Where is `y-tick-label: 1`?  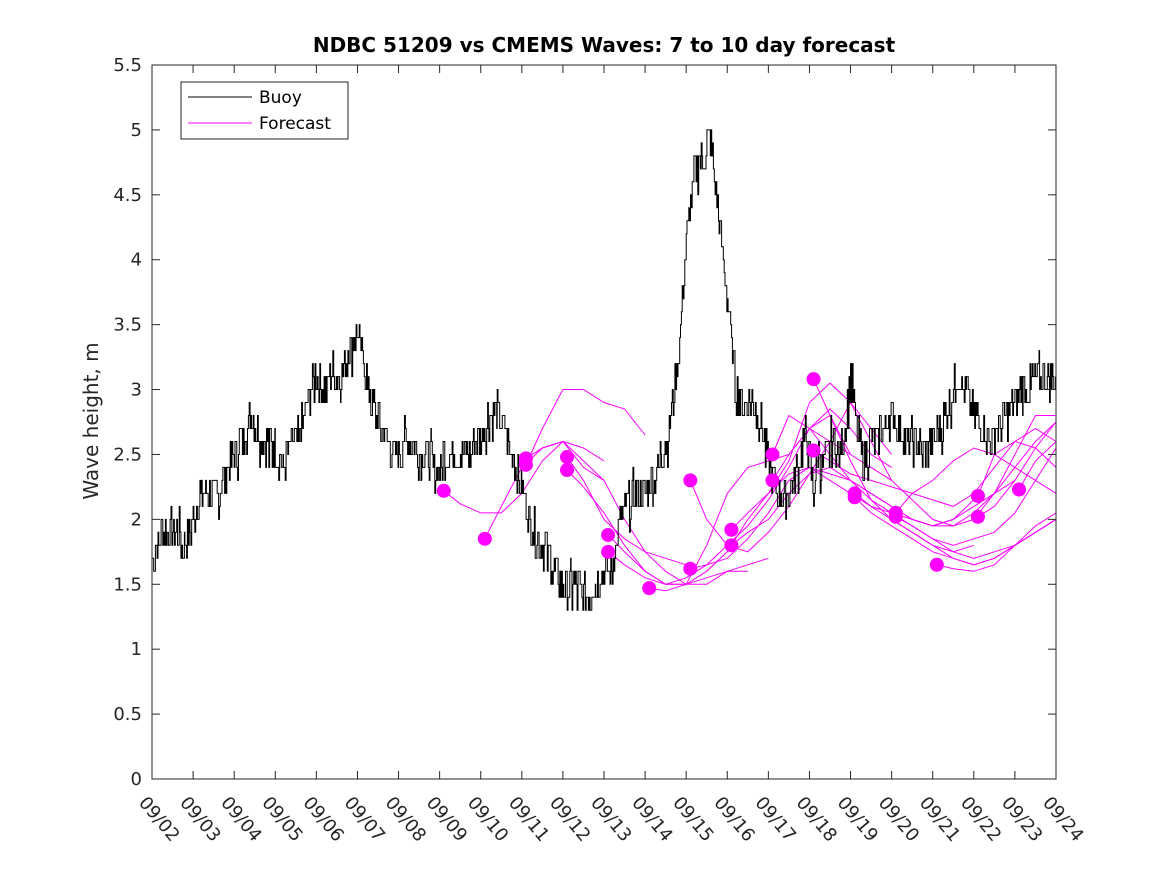
y-tick-label: 1 is located at coordinates (136, 649).